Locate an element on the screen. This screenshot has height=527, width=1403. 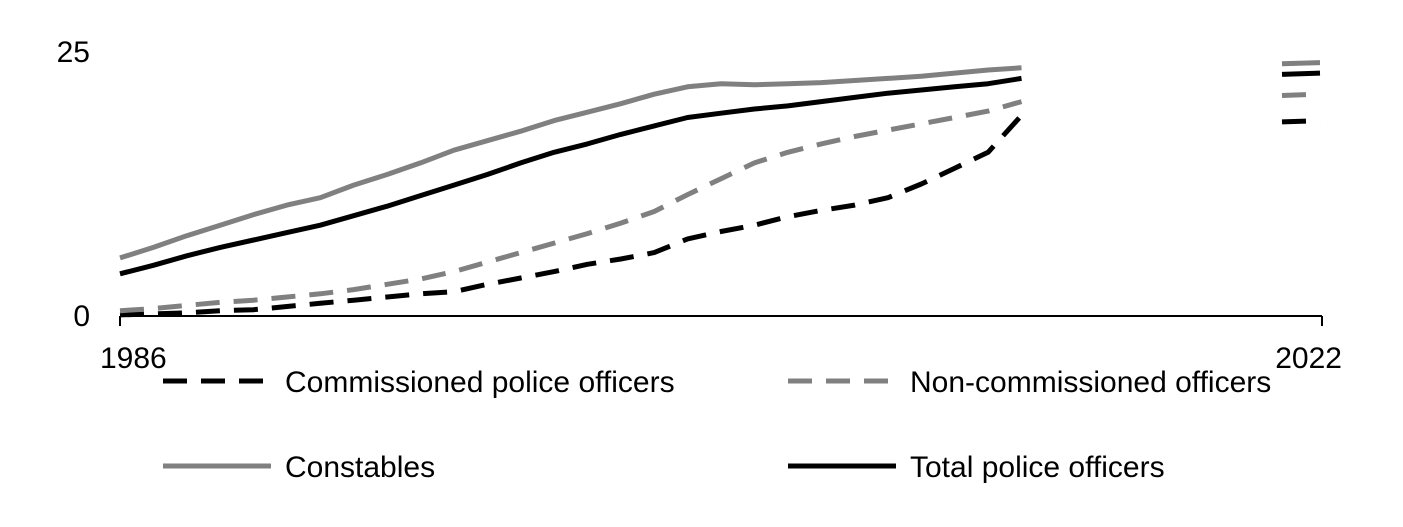
legend-item-non-commissioned-officers: Non-commissioned officers is located at coordinates (1029, 382).